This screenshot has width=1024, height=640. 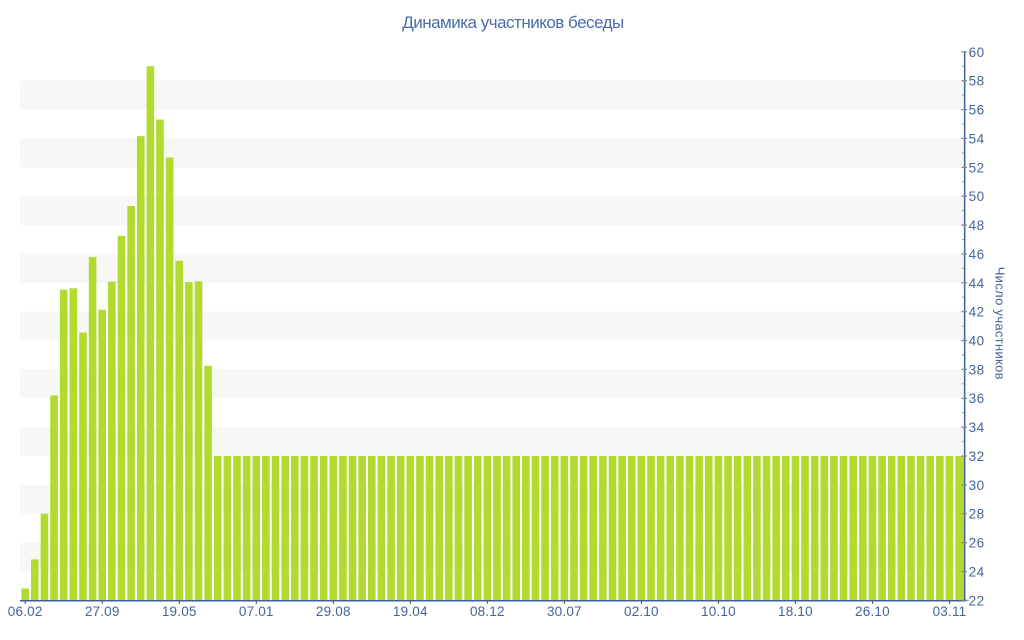 What do you see at coordinates (641, 611) in the screenshot?
I see `svg-text: 02.10` at bounding box center [641, 611].